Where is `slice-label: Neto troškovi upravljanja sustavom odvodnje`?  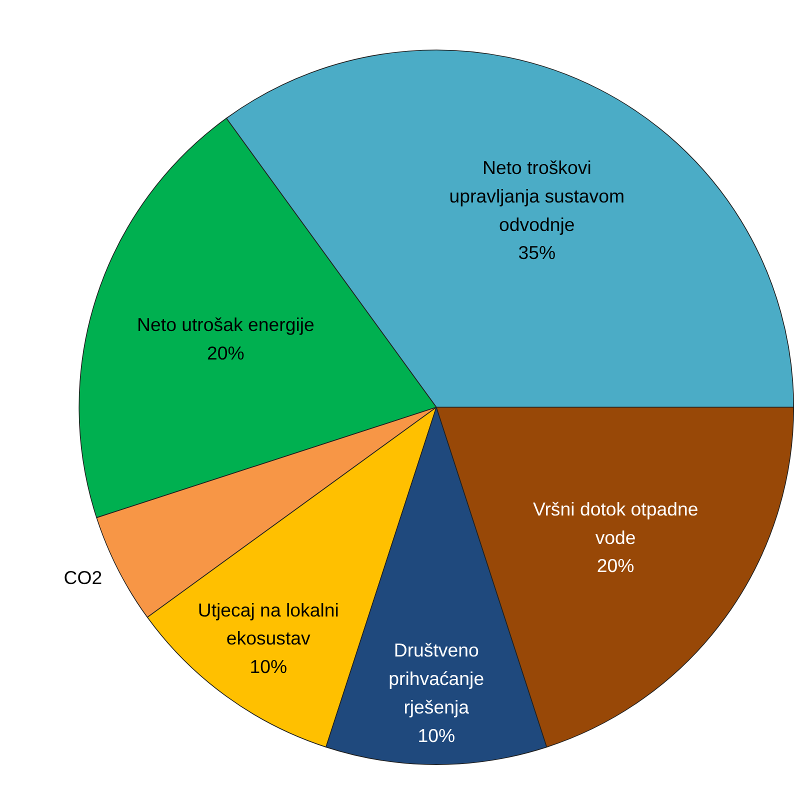 slice-label: Neto troškovi upravljanja sustavom odvodnje is located at coordinates (537, 196).